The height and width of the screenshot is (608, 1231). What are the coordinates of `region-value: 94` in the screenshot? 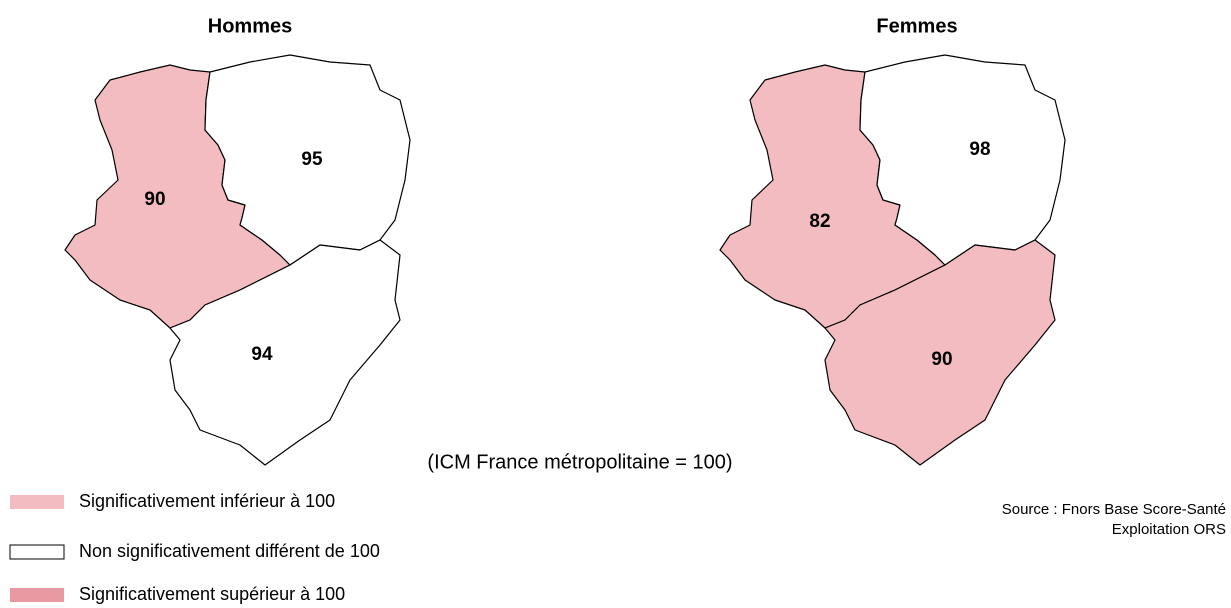 It's located at (262, 354).